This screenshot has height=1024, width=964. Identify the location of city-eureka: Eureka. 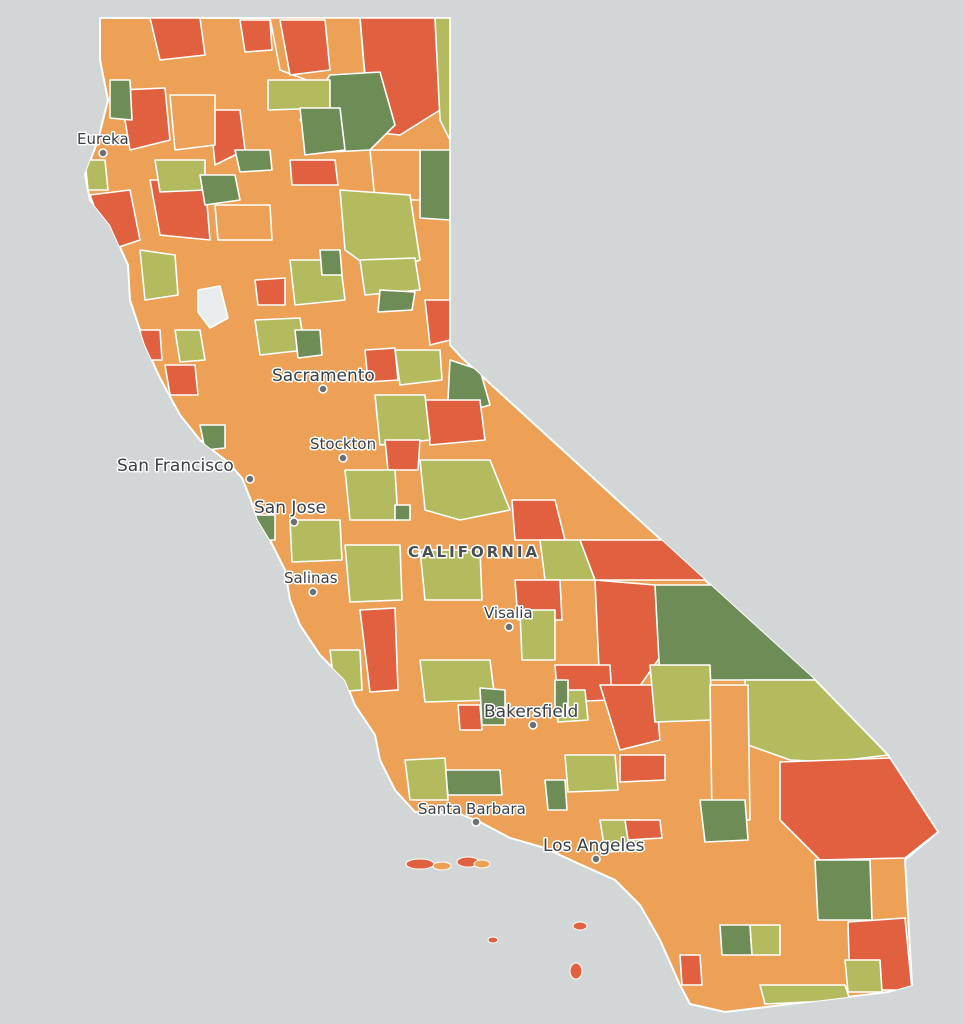
(103, 143).